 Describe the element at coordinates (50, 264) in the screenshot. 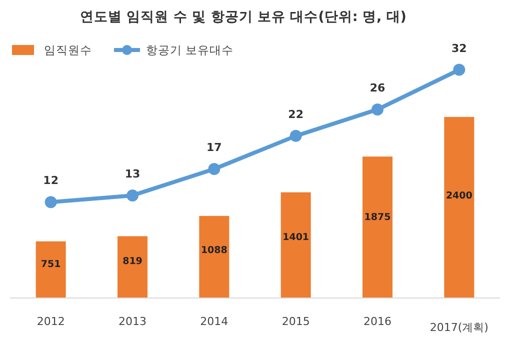

I see `data-label: 751` at that location.